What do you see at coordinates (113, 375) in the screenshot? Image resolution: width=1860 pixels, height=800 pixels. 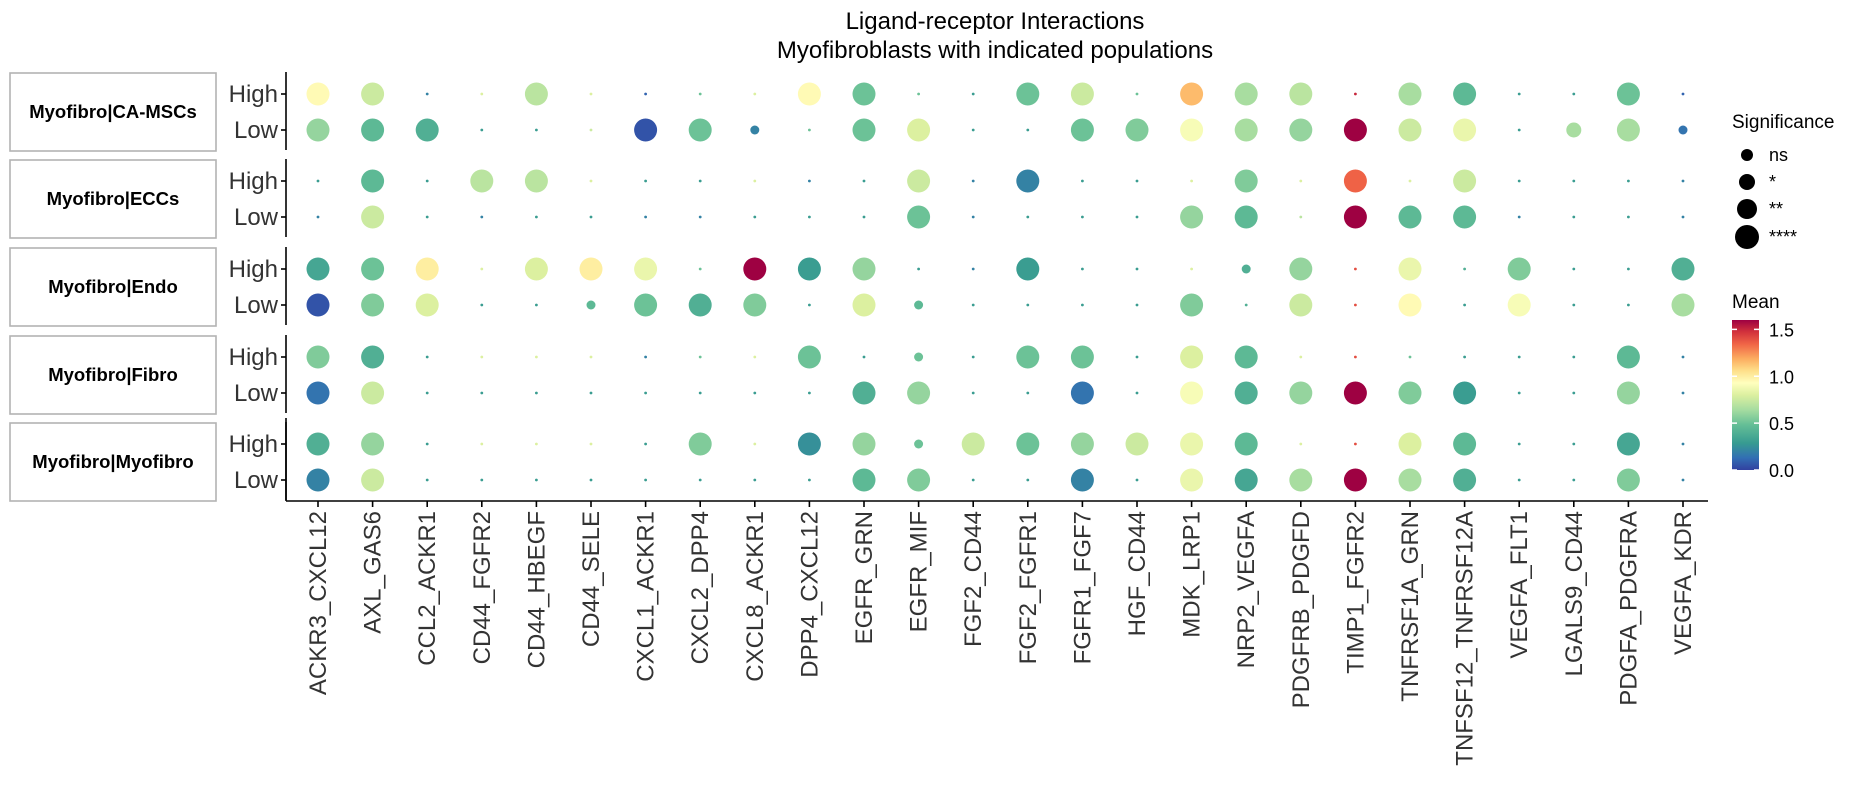 I see `facet-strip-box` at bounding box center [113, 375].